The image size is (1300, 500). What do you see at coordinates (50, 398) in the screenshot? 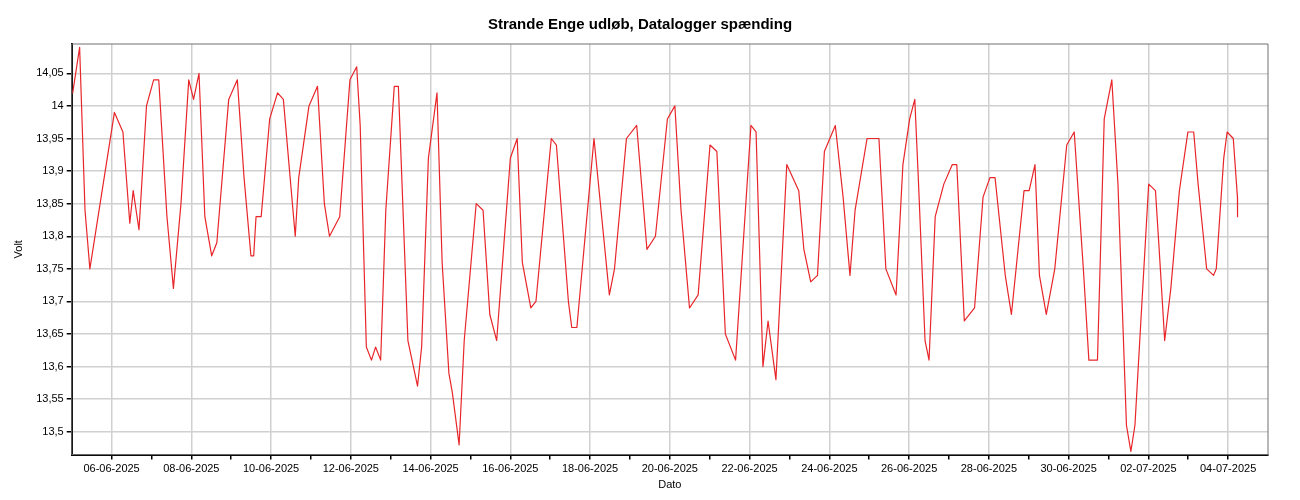
I see `y-tick-label: 13,55` at bounding box center [50, 398].